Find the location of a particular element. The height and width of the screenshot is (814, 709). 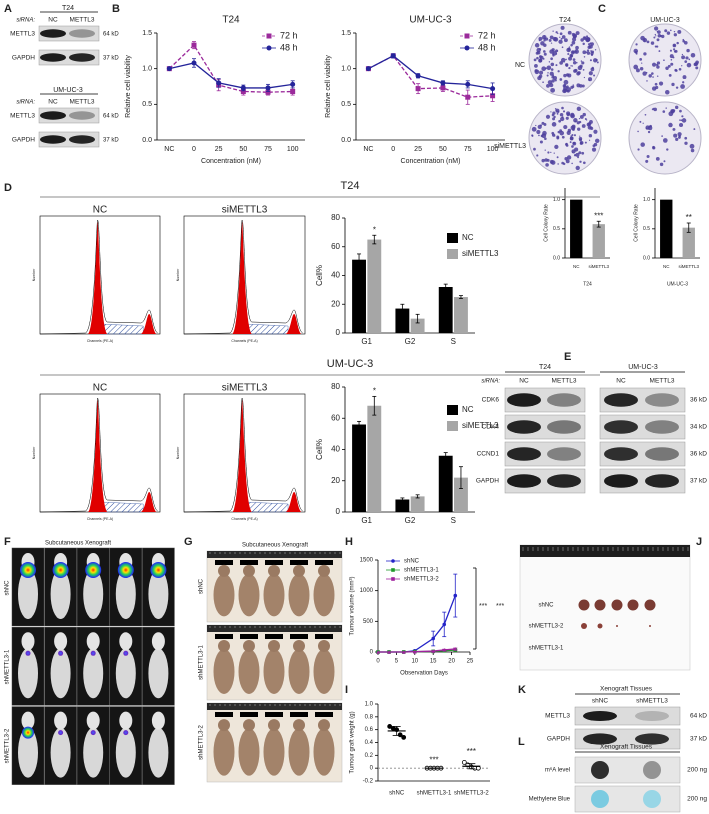

tumour is located at coordinates (584, 605).